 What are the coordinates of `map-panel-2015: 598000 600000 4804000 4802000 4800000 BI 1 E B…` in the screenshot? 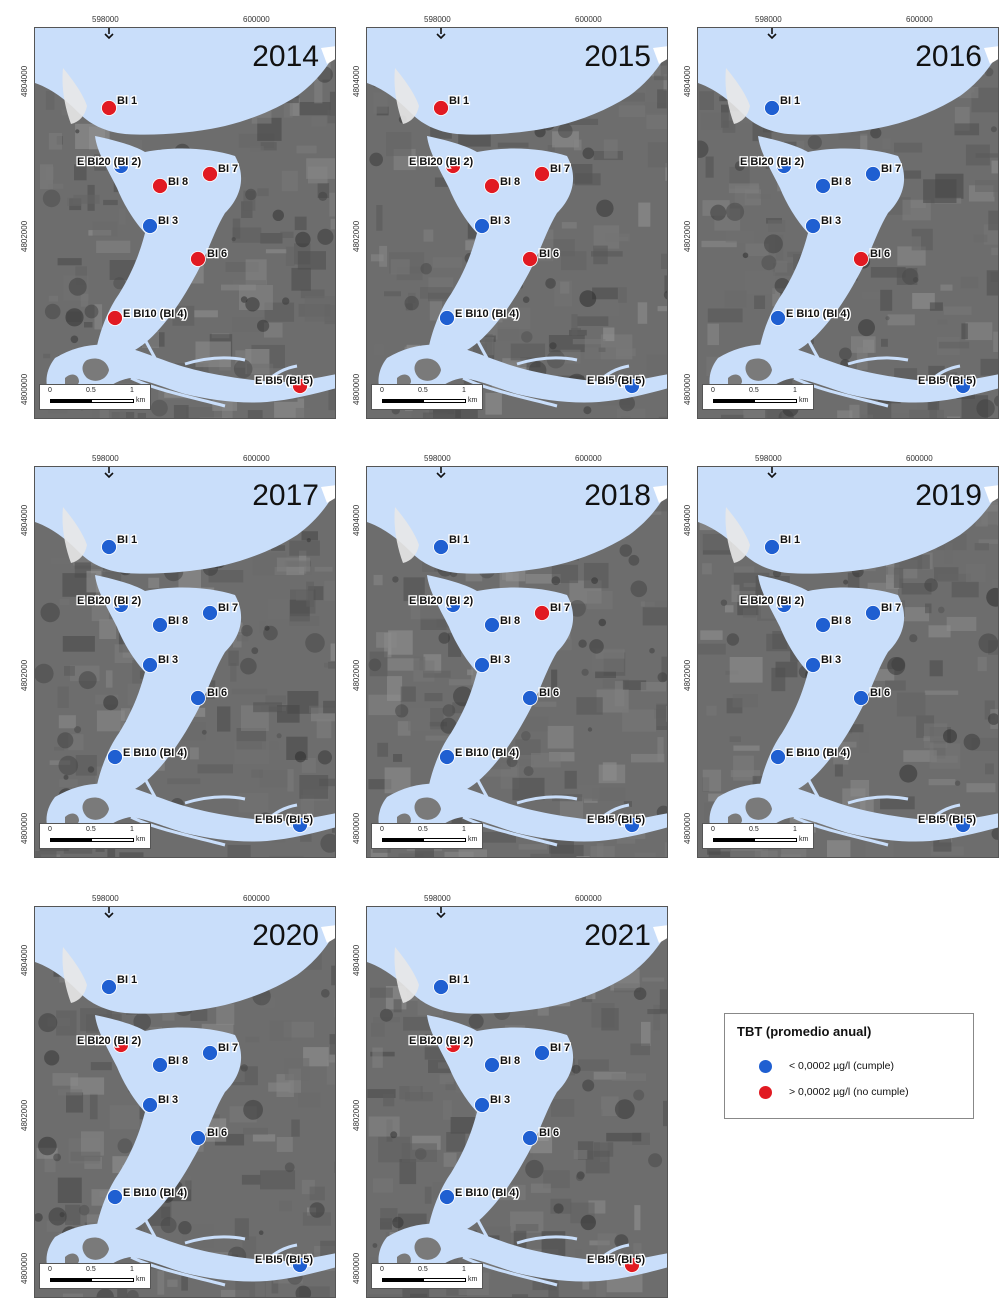 It's located at (510, 217).